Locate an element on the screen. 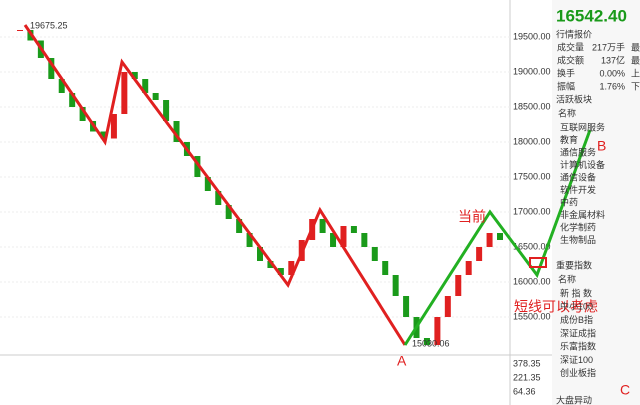 This screenshot has height=405, width=640. panel-text: 非金属材料 is located at coordinates (582, 214).